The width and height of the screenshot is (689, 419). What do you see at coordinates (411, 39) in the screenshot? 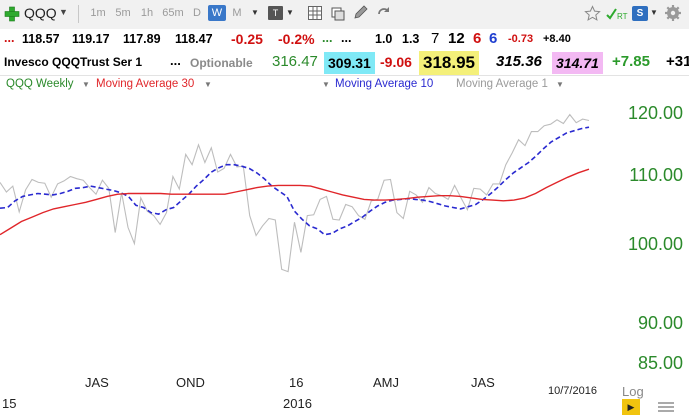
I see `quote-stat-2: 1.3` at bounding box center [411, 39].